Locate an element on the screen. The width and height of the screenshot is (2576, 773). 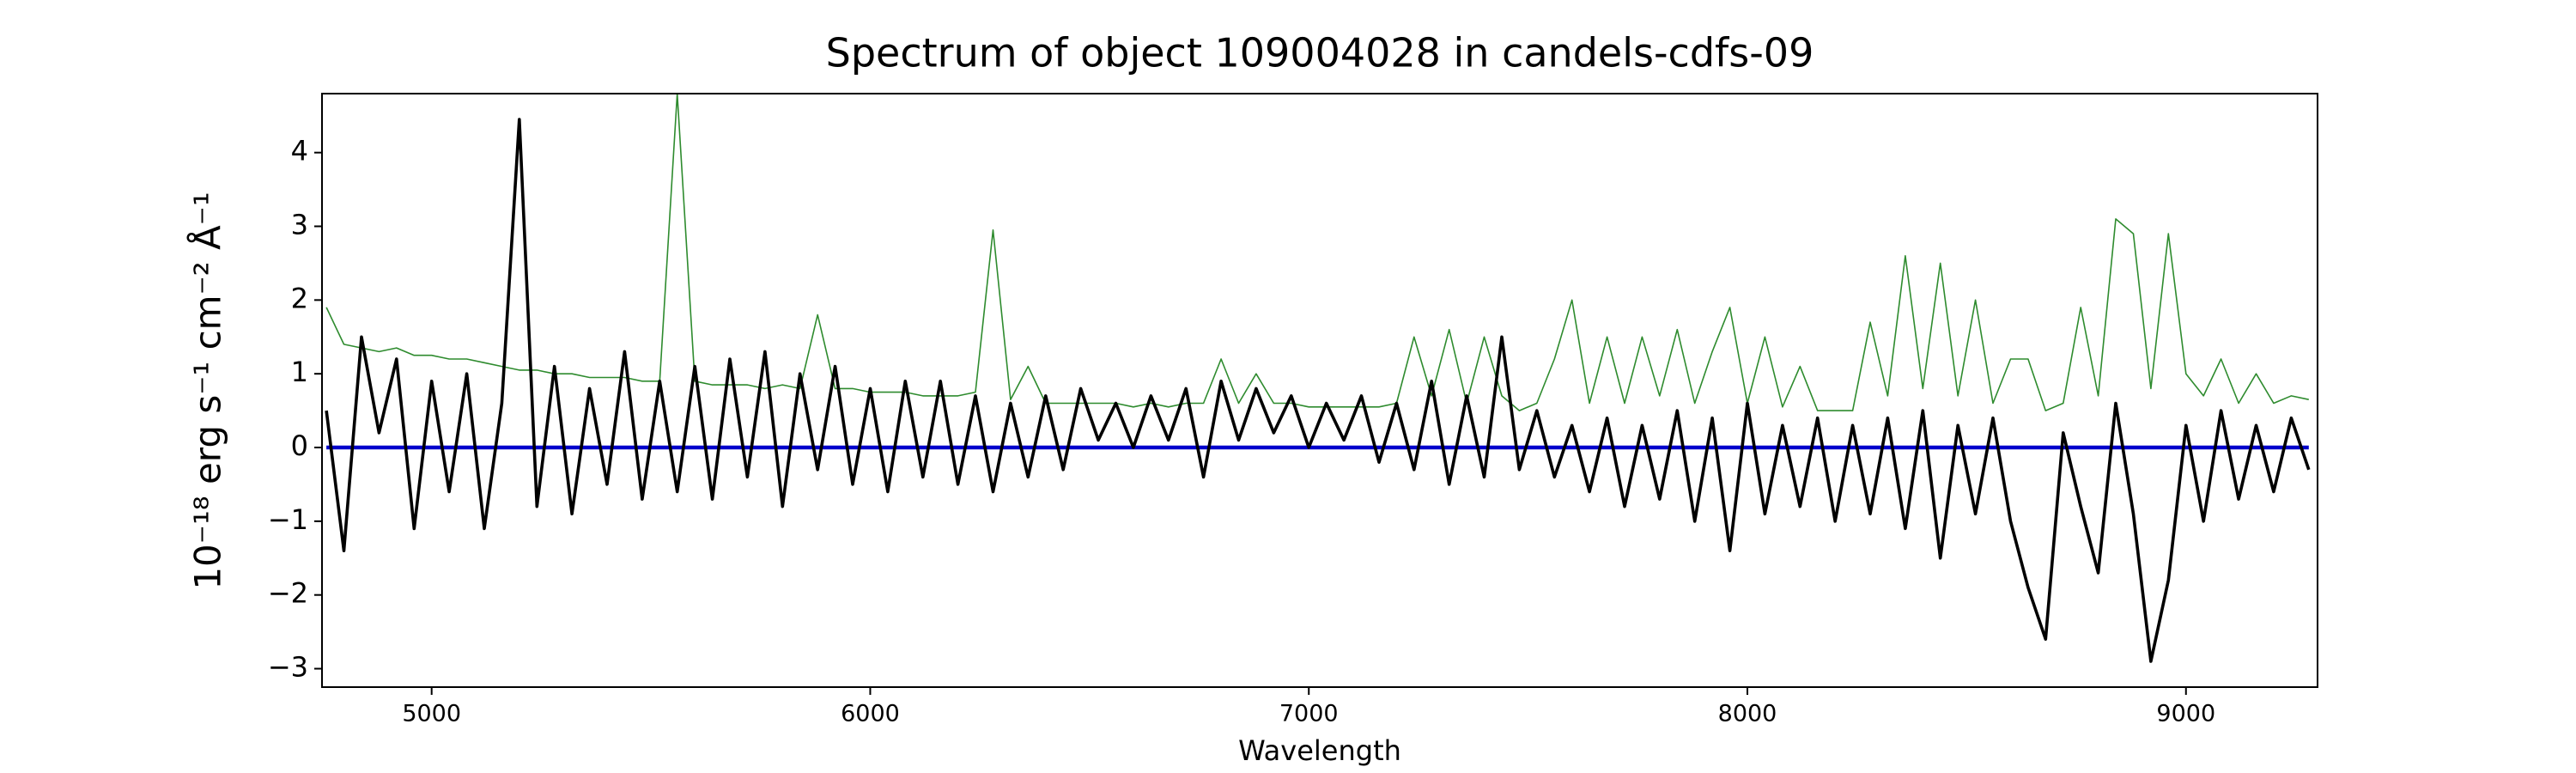
y-tick-label: 2 is located at coordinates (300, 298).